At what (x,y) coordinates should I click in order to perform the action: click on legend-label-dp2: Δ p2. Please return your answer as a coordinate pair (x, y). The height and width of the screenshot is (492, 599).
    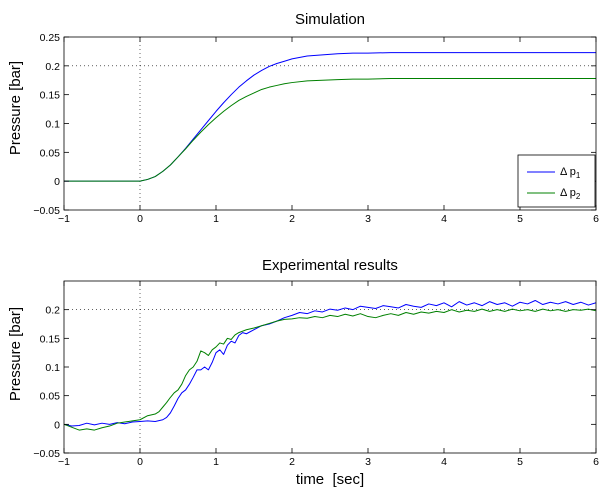
    Looking at the image, I should click on (570, 194).